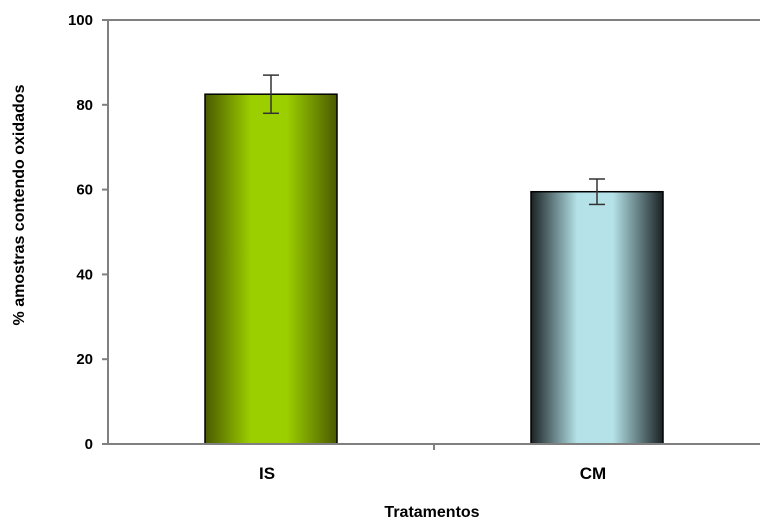 This screenshot has width=760, height=522. What do you see at coordinates (434, 140) in the screenshot?
I see `error-bars-group` at bounding box center [434, 140].